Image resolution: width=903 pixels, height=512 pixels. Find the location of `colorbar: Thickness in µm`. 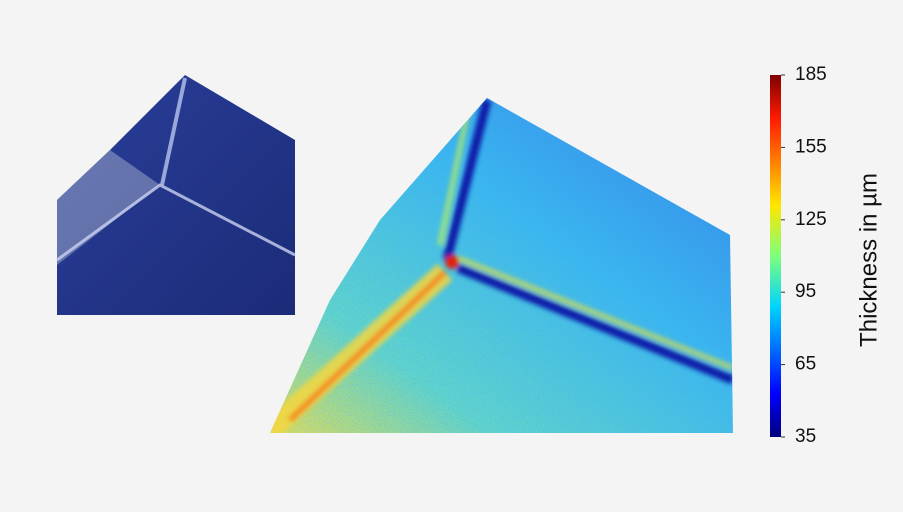

colorbar: Thickness in µm is located at coordinates (826, 256).